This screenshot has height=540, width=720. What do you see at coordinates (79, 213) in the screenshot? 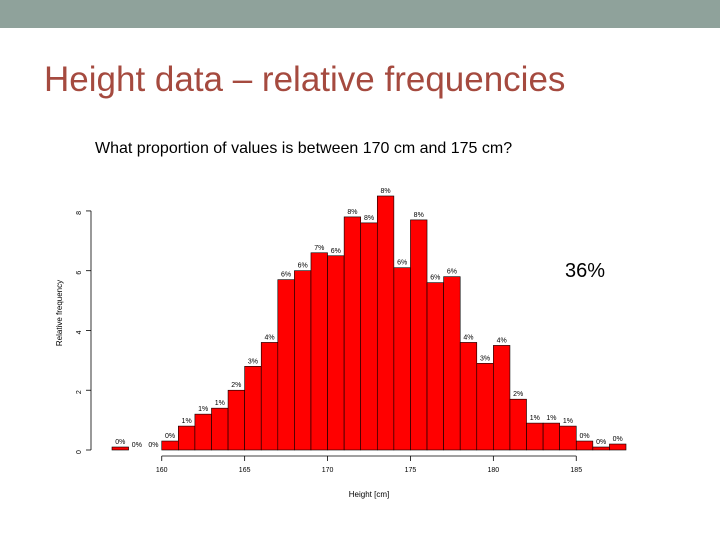
I see `y-tick-label: 8` at bounding box center [79, 213].